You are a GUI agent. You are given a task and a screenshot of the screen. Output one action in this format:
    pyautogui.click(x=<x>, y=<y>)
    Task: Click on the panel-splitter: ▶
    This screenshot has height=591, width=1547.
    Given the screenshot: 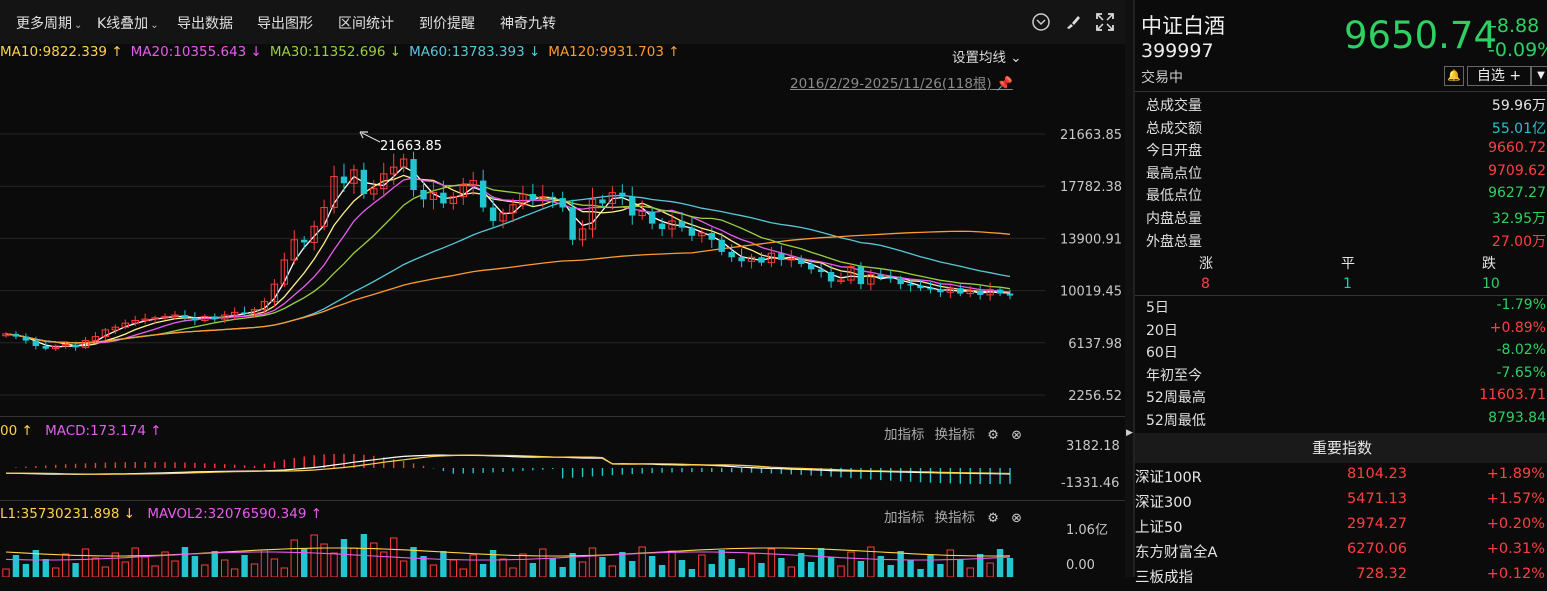 What is the action you would take?
    pyautogui.click(x=1129, y=288)
    